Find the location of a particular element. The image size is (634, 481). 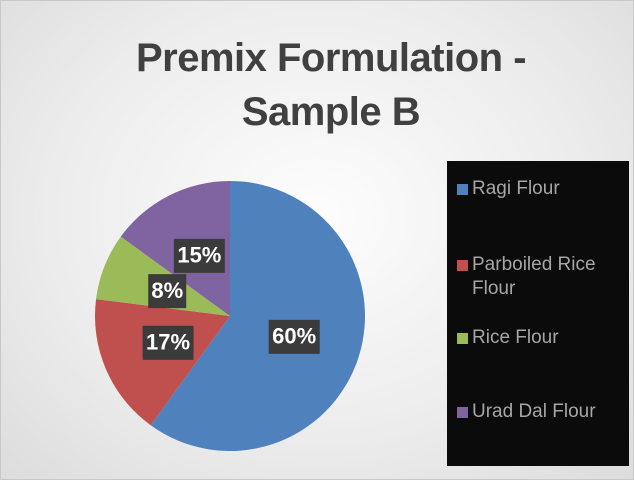

legend-entry: Ragi Flour is located at coordinates (541, 189).